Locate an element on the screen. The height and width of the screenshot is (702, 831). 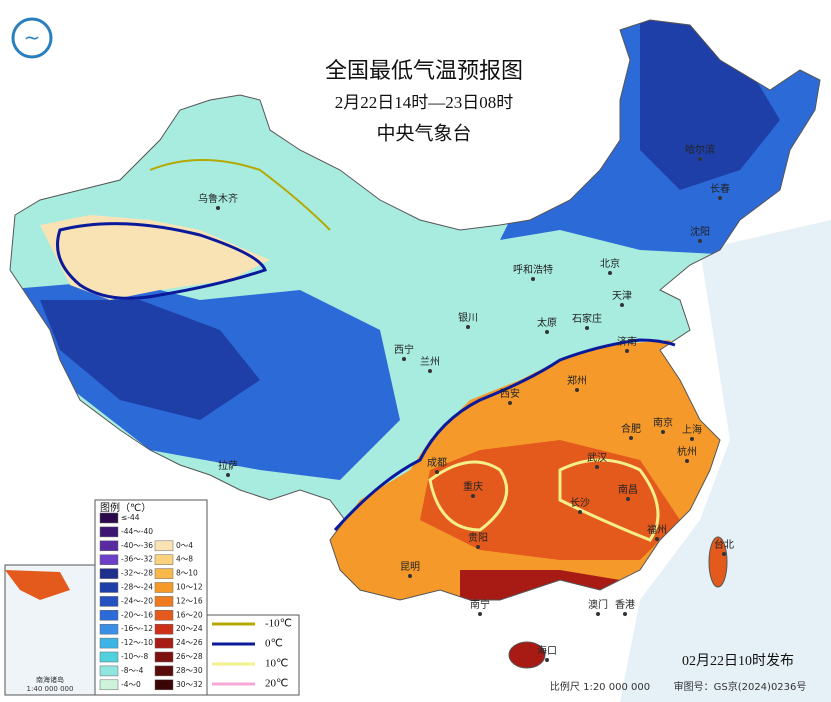
city-label: 长春 is located at coordinates (720, 189).